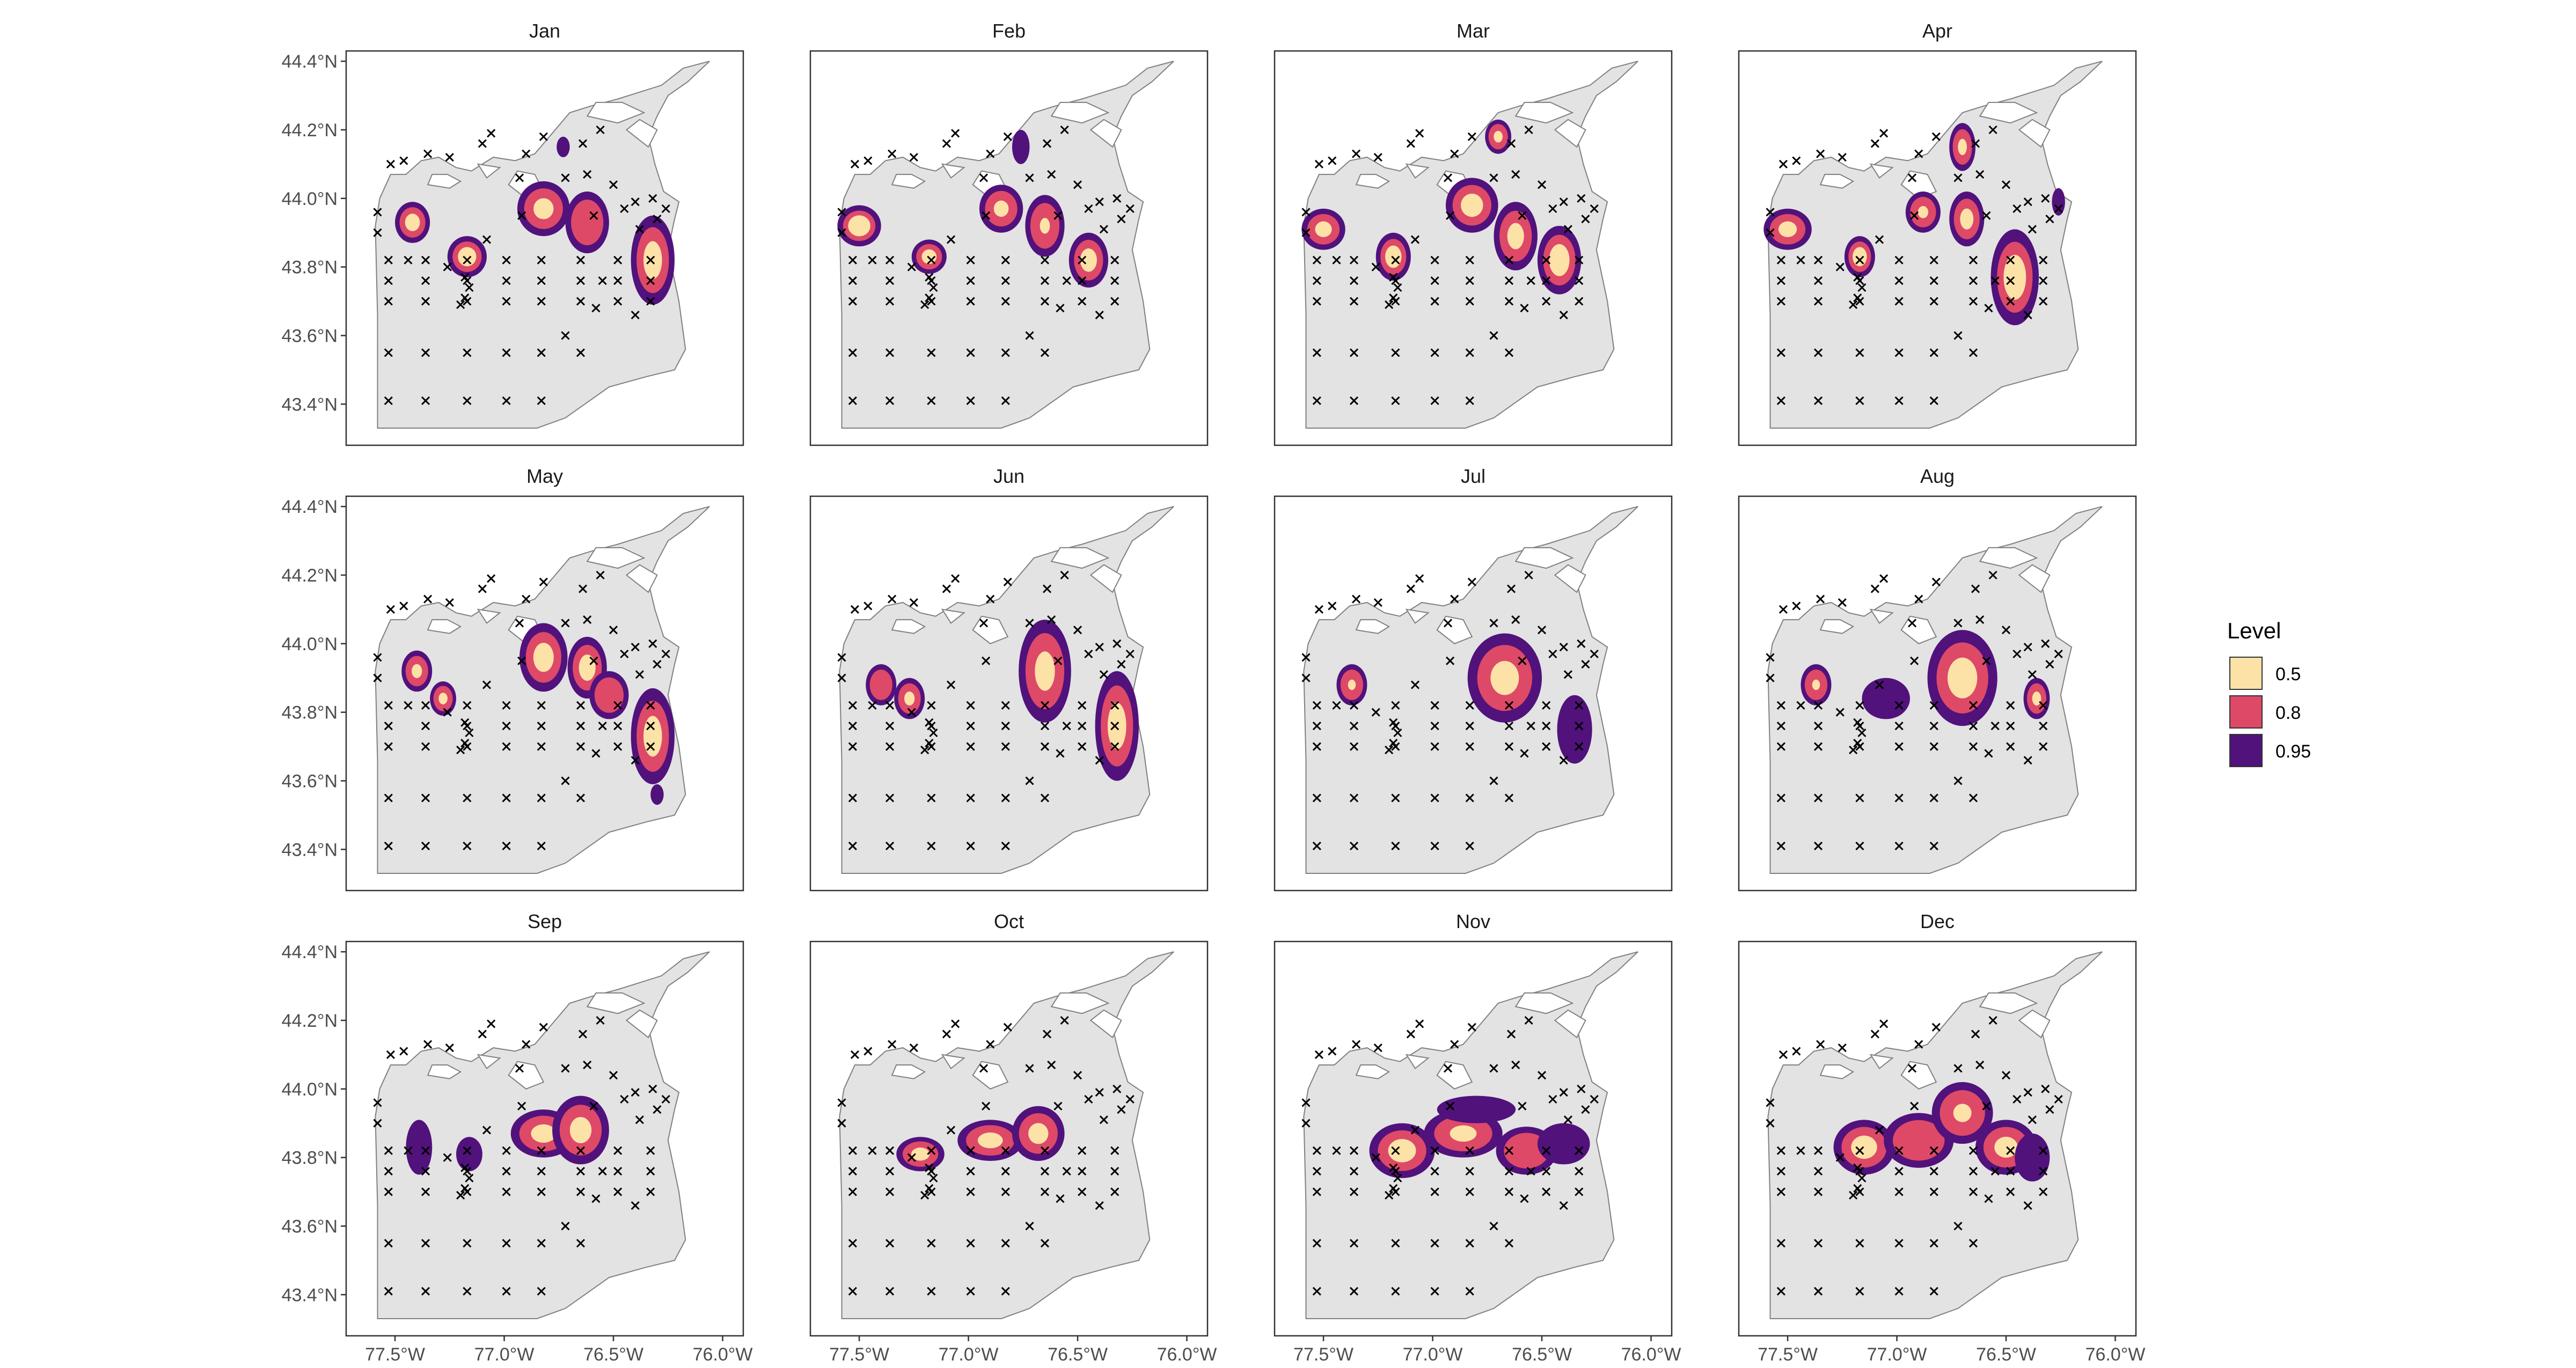  Describe the element at coordinates (1937, 476) in the screenshot. I see `panel-title: Aug` at that location.